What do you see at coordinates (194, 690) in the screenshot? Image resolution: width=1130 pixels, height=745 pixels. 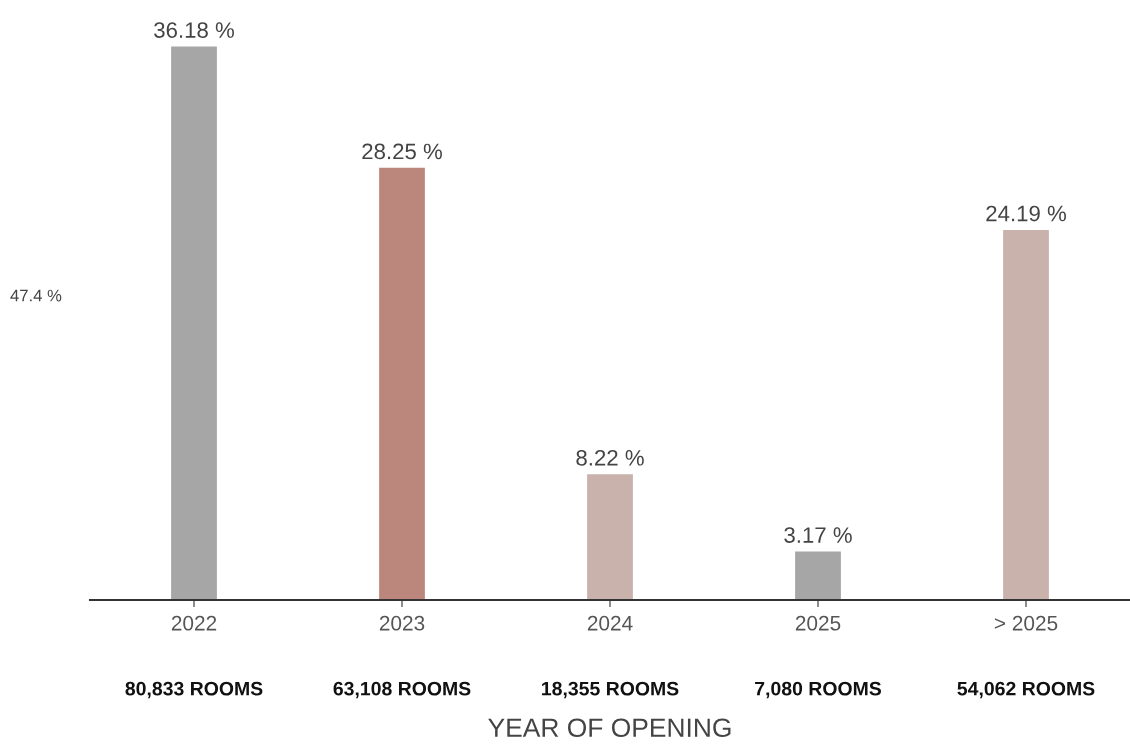 I see `text: 80,833 ROOMS` at bounding box center [194, 690].